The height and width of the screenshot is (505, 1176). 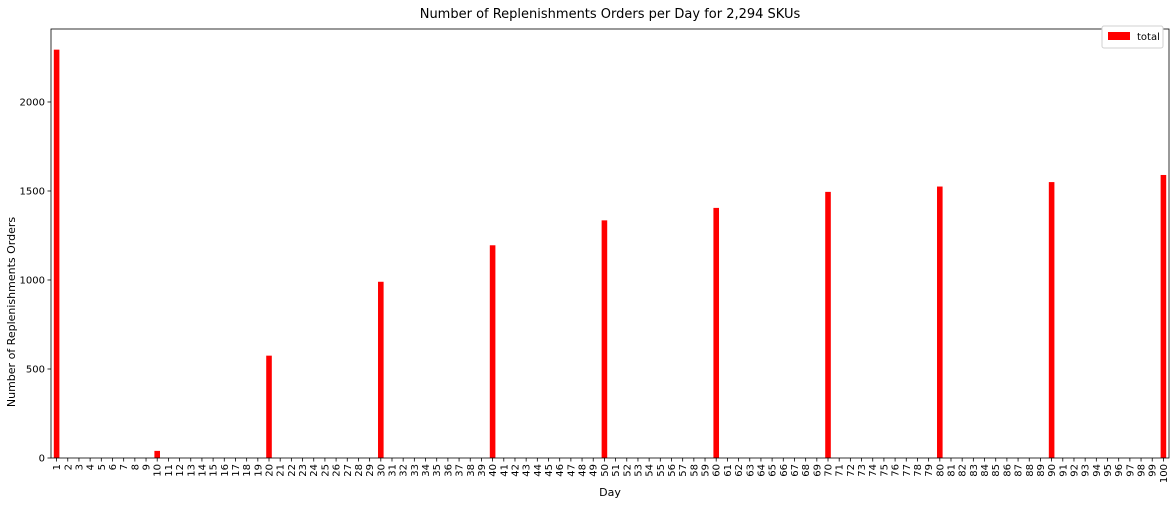 What do you see at coordinates (437, 470) in the screenshot?
I see `x-tick-label: 35` at bounding box center [437, 470].